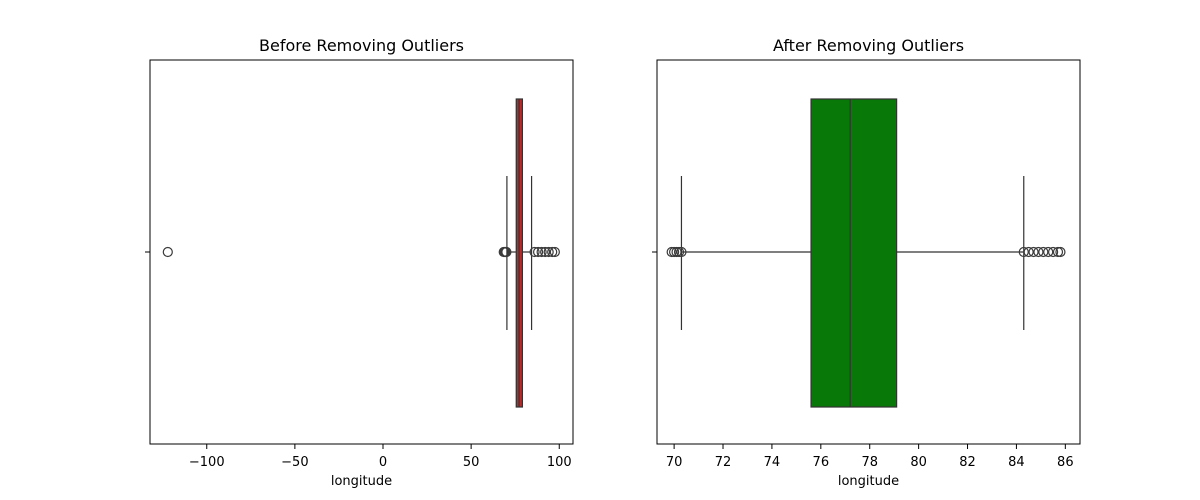  Describe the element at coordinates (869, 462) in the screenshot. I see `after-x-tick-label: 78` at that location.